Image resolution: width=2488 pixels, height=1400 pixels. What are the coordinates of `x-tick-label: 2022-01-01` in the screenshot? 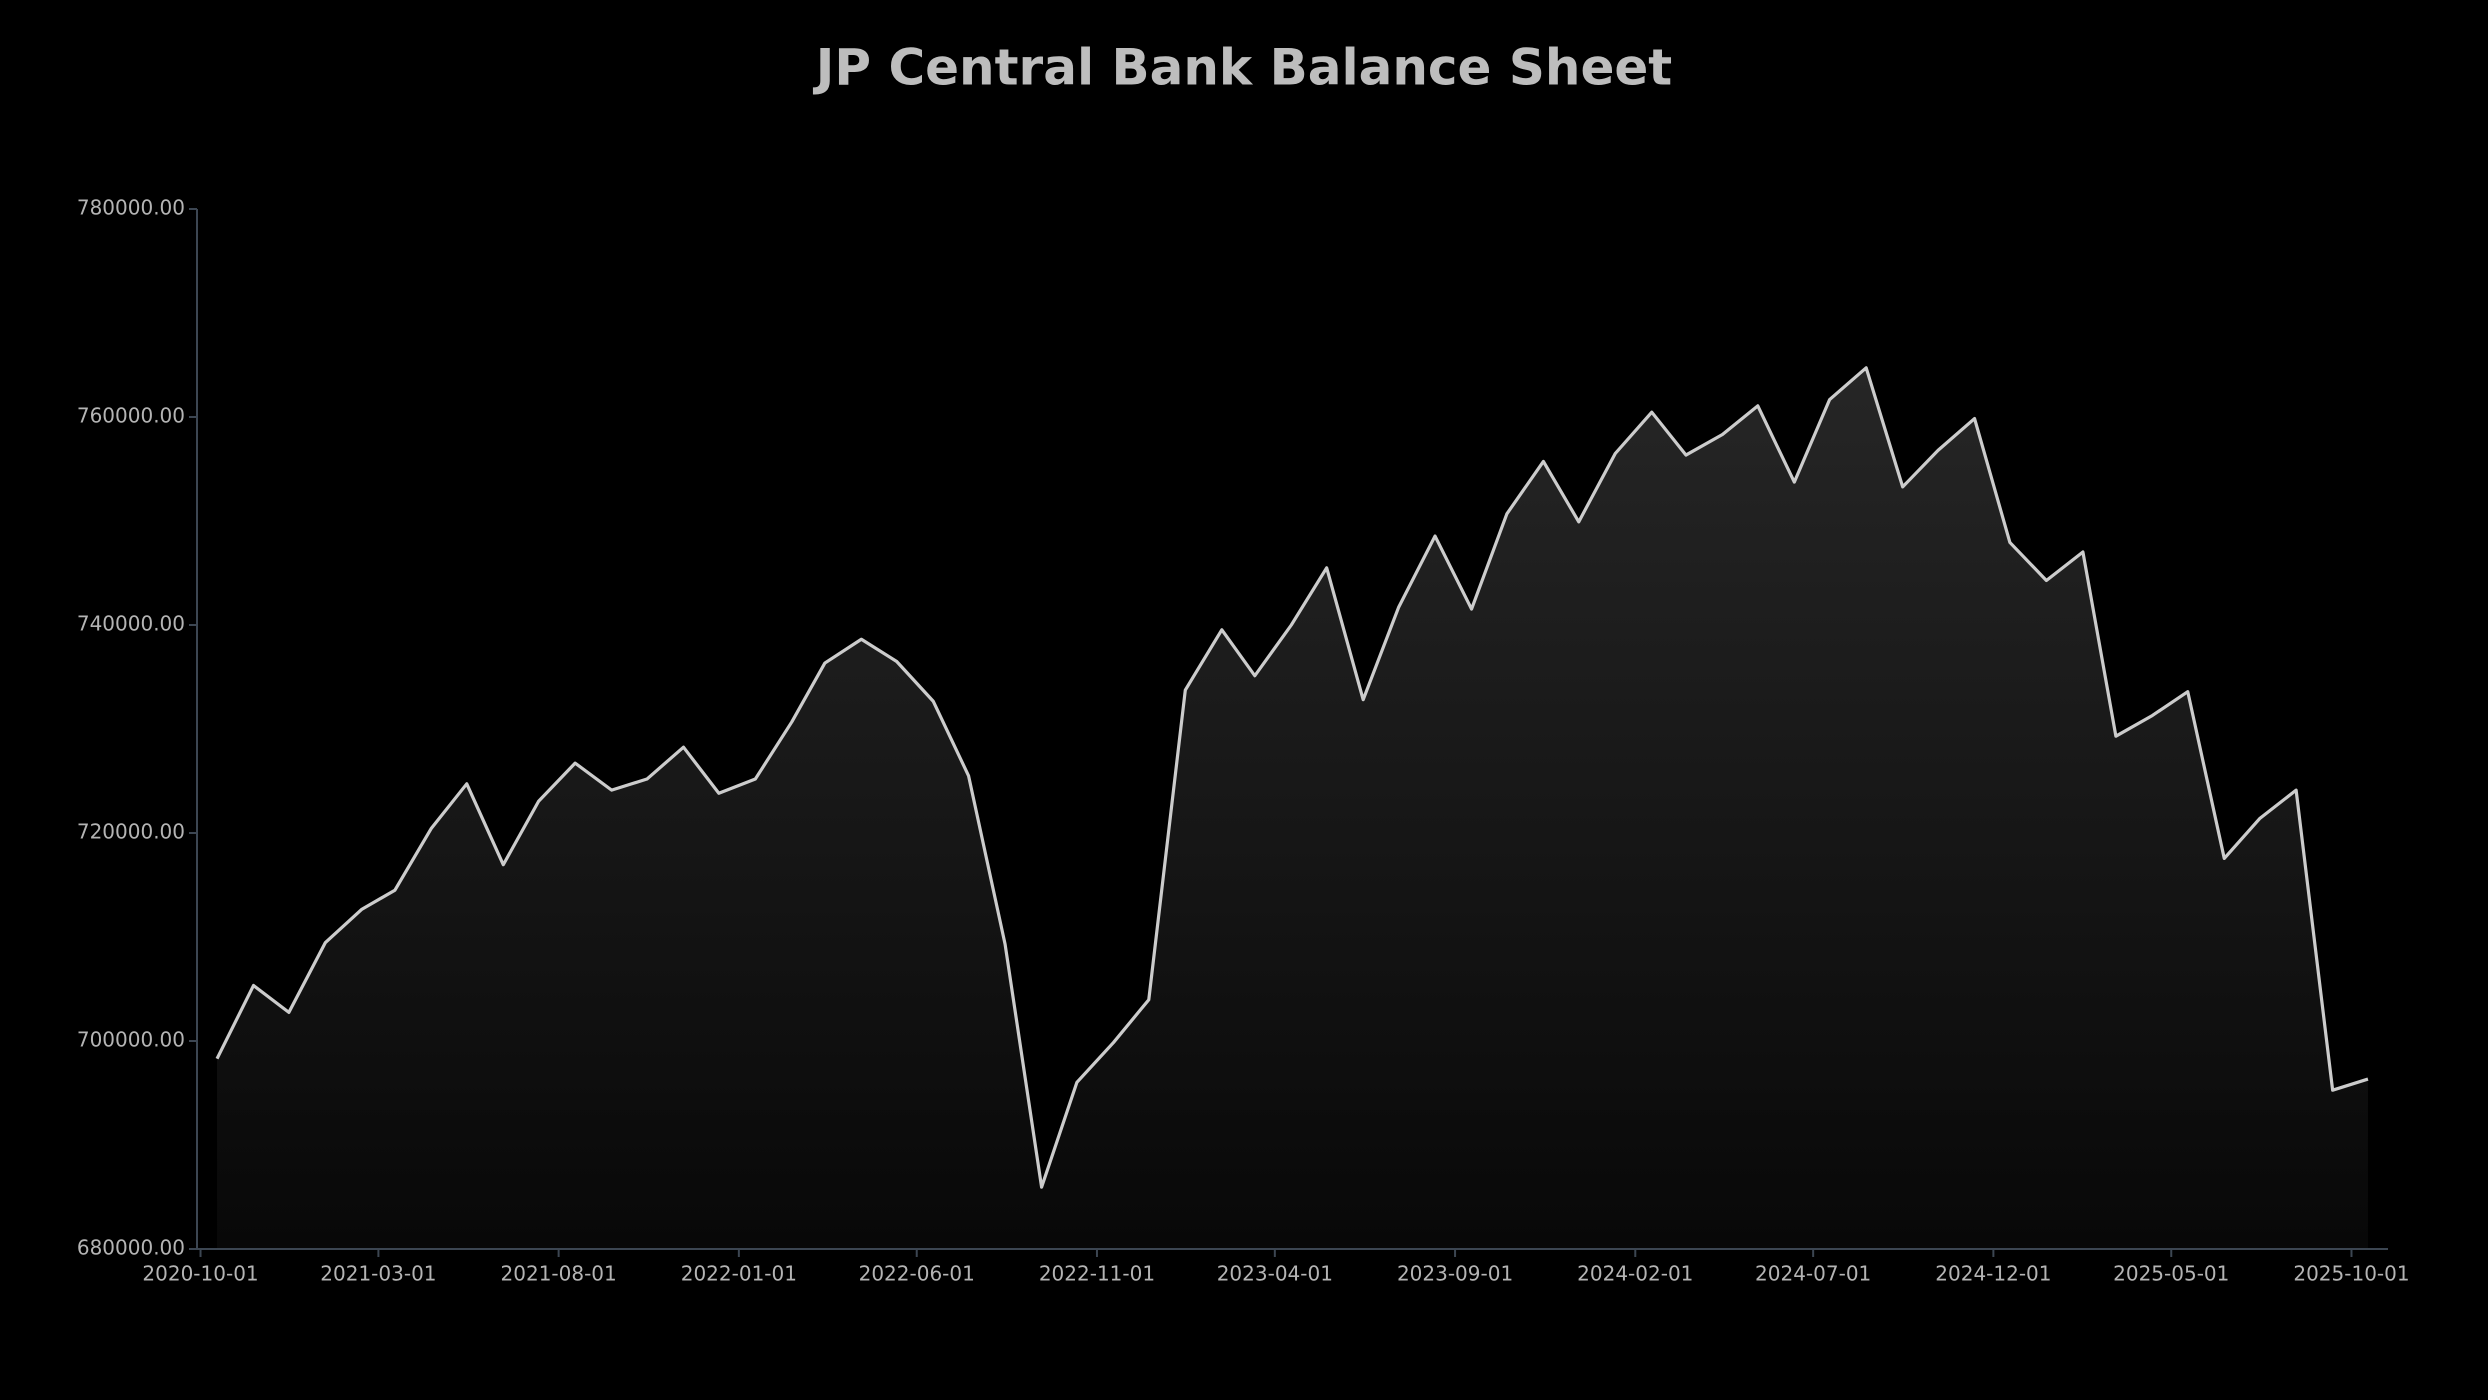 It's located at (739, 1274).